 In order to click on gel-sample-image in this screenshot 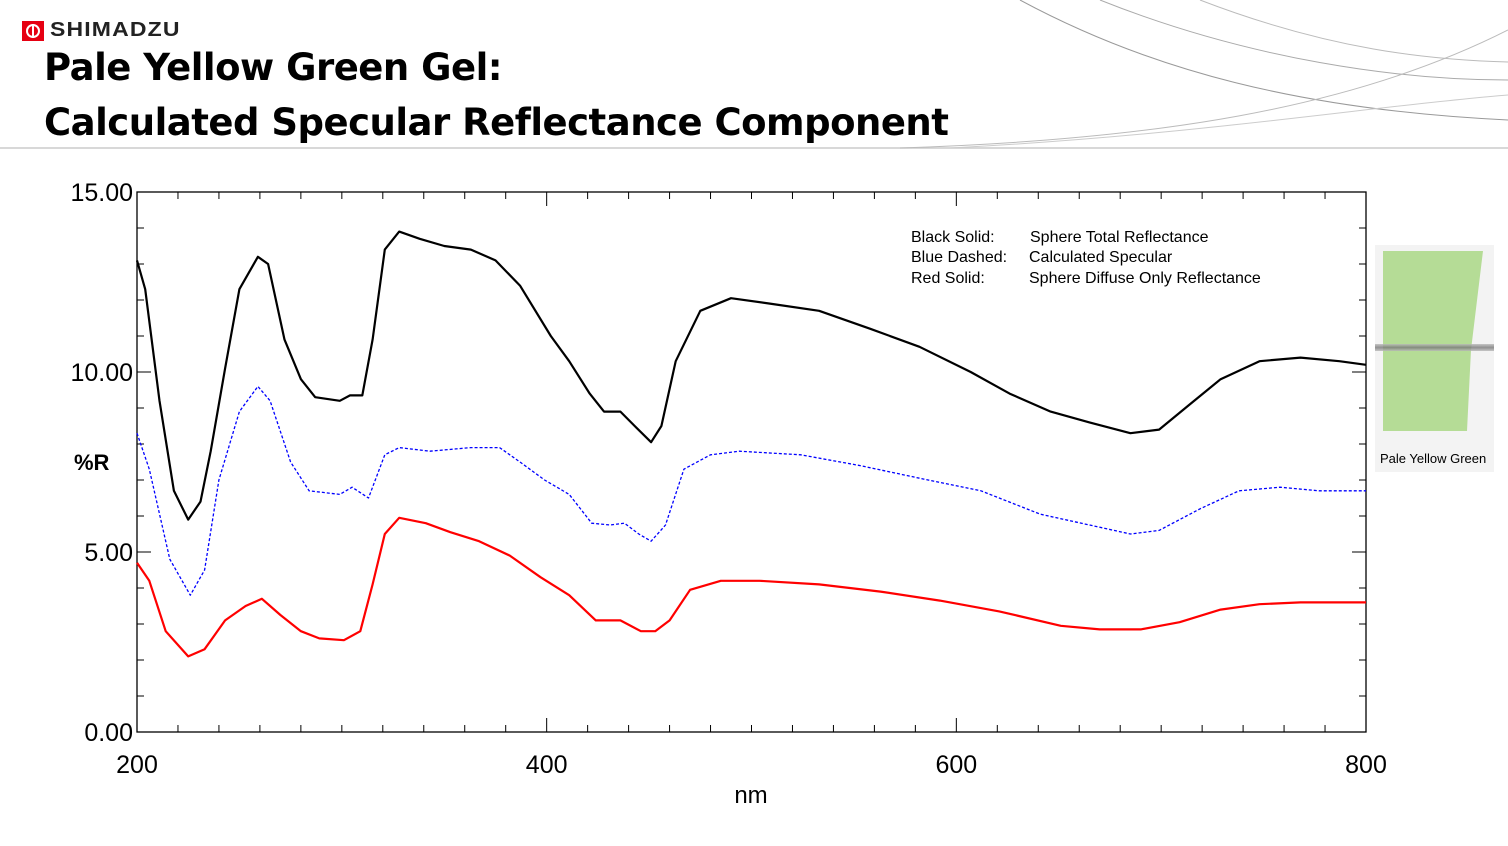, I will do `click(1433, 341)`.